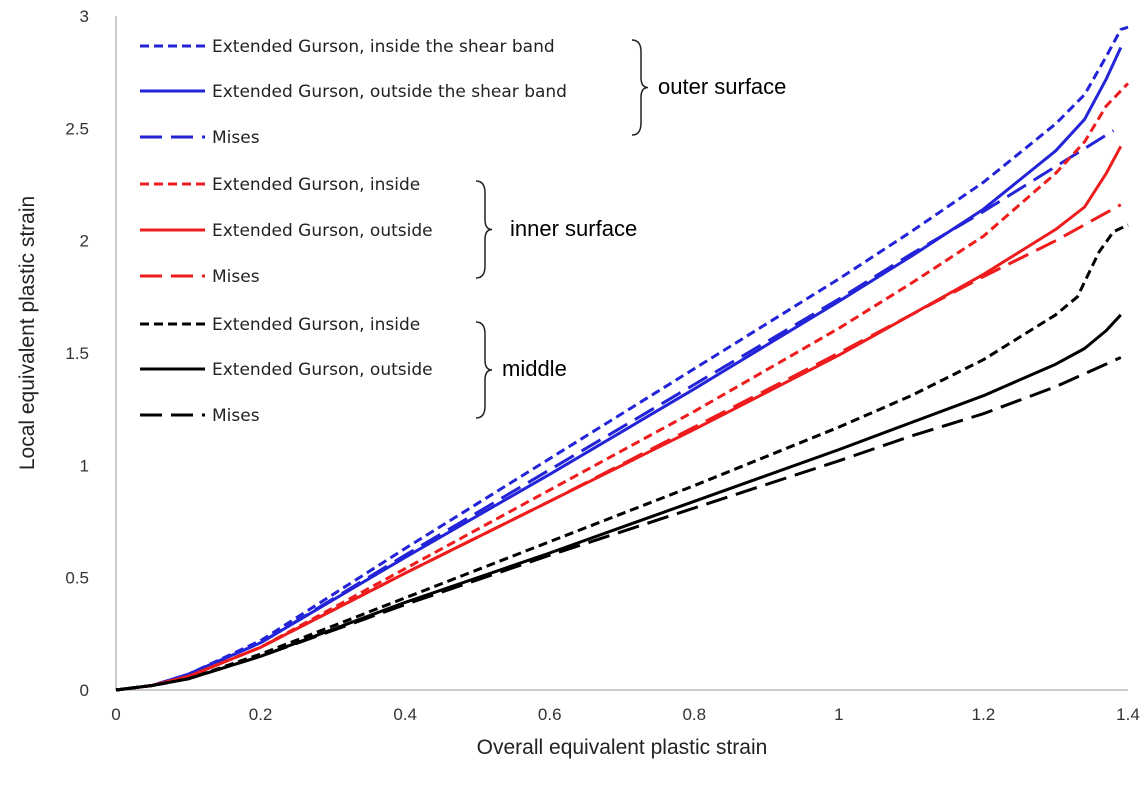  Describe the element at coordinates (27, 333) in the screenshot. I see `y-axis-title: Local equivalent plastic strain` at that location.